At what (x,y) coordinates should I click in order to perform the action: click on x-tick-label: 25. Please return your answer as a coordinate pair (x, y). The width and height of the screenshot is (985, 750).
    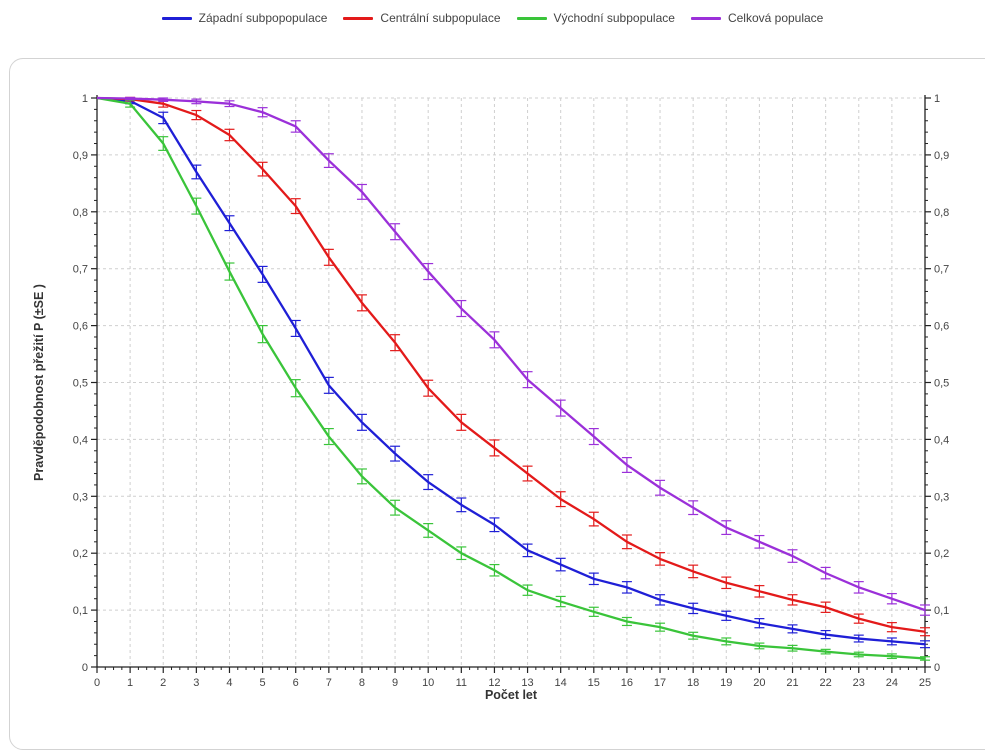
    Looking at the image, I should click on (925, 683).